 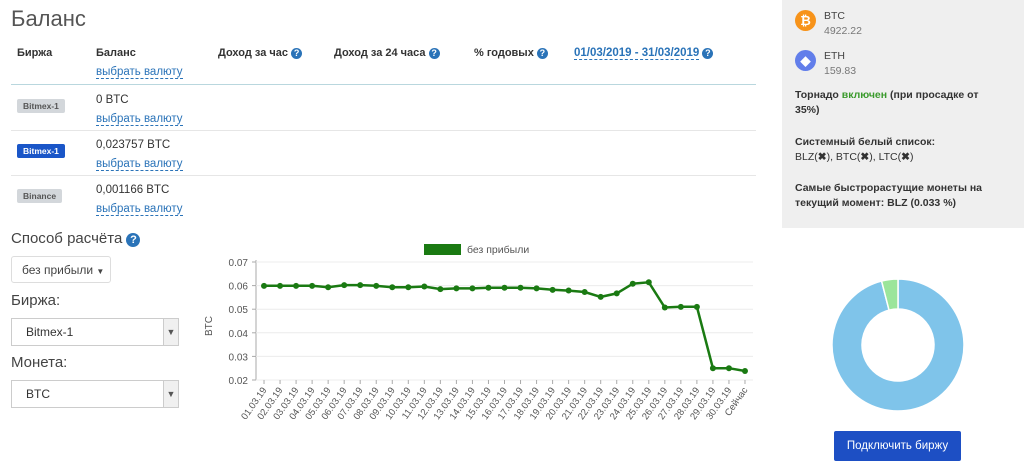 What do you see at coordinates (505, 326) in the screenshot?
I see `series-line` at bounding box center [505, 326].